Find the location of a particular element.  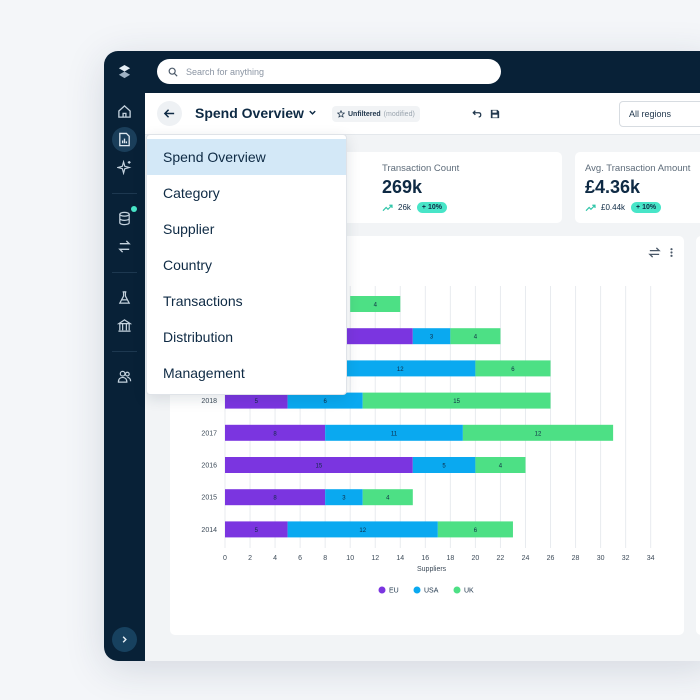

x-tick-label: 8 is located at coordinates (325, 558).